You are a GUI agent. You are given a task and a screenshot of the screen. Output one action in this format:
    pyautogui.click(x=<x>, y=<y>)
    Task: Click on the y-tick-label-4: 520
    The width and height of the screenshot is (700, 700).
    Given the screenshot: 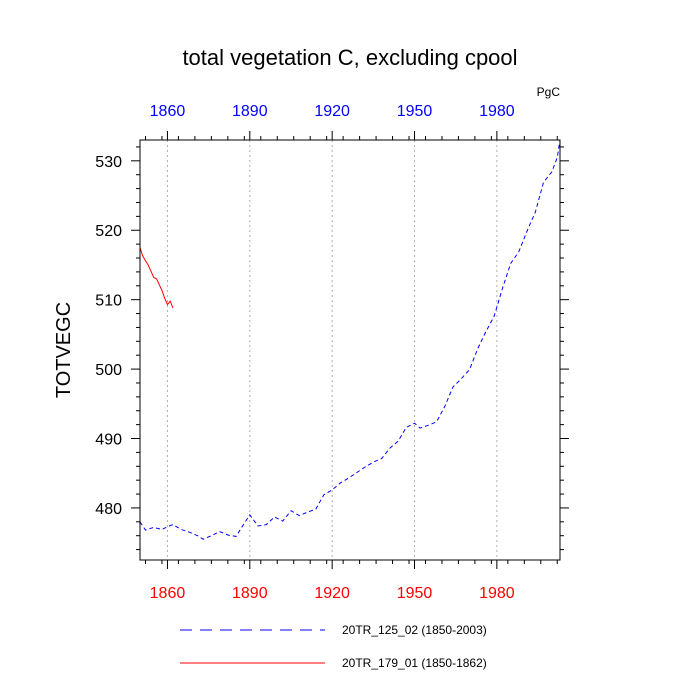 What is the action you would take?
    pyautogui.click(x=108, y=231)
    